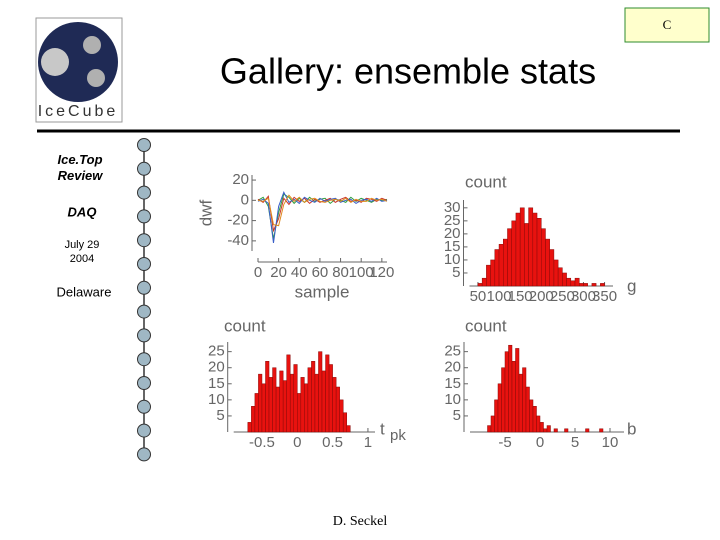  Describe the element at coordinates (79, 70) in the screenshot. I see `logo: IceCube` at that location.